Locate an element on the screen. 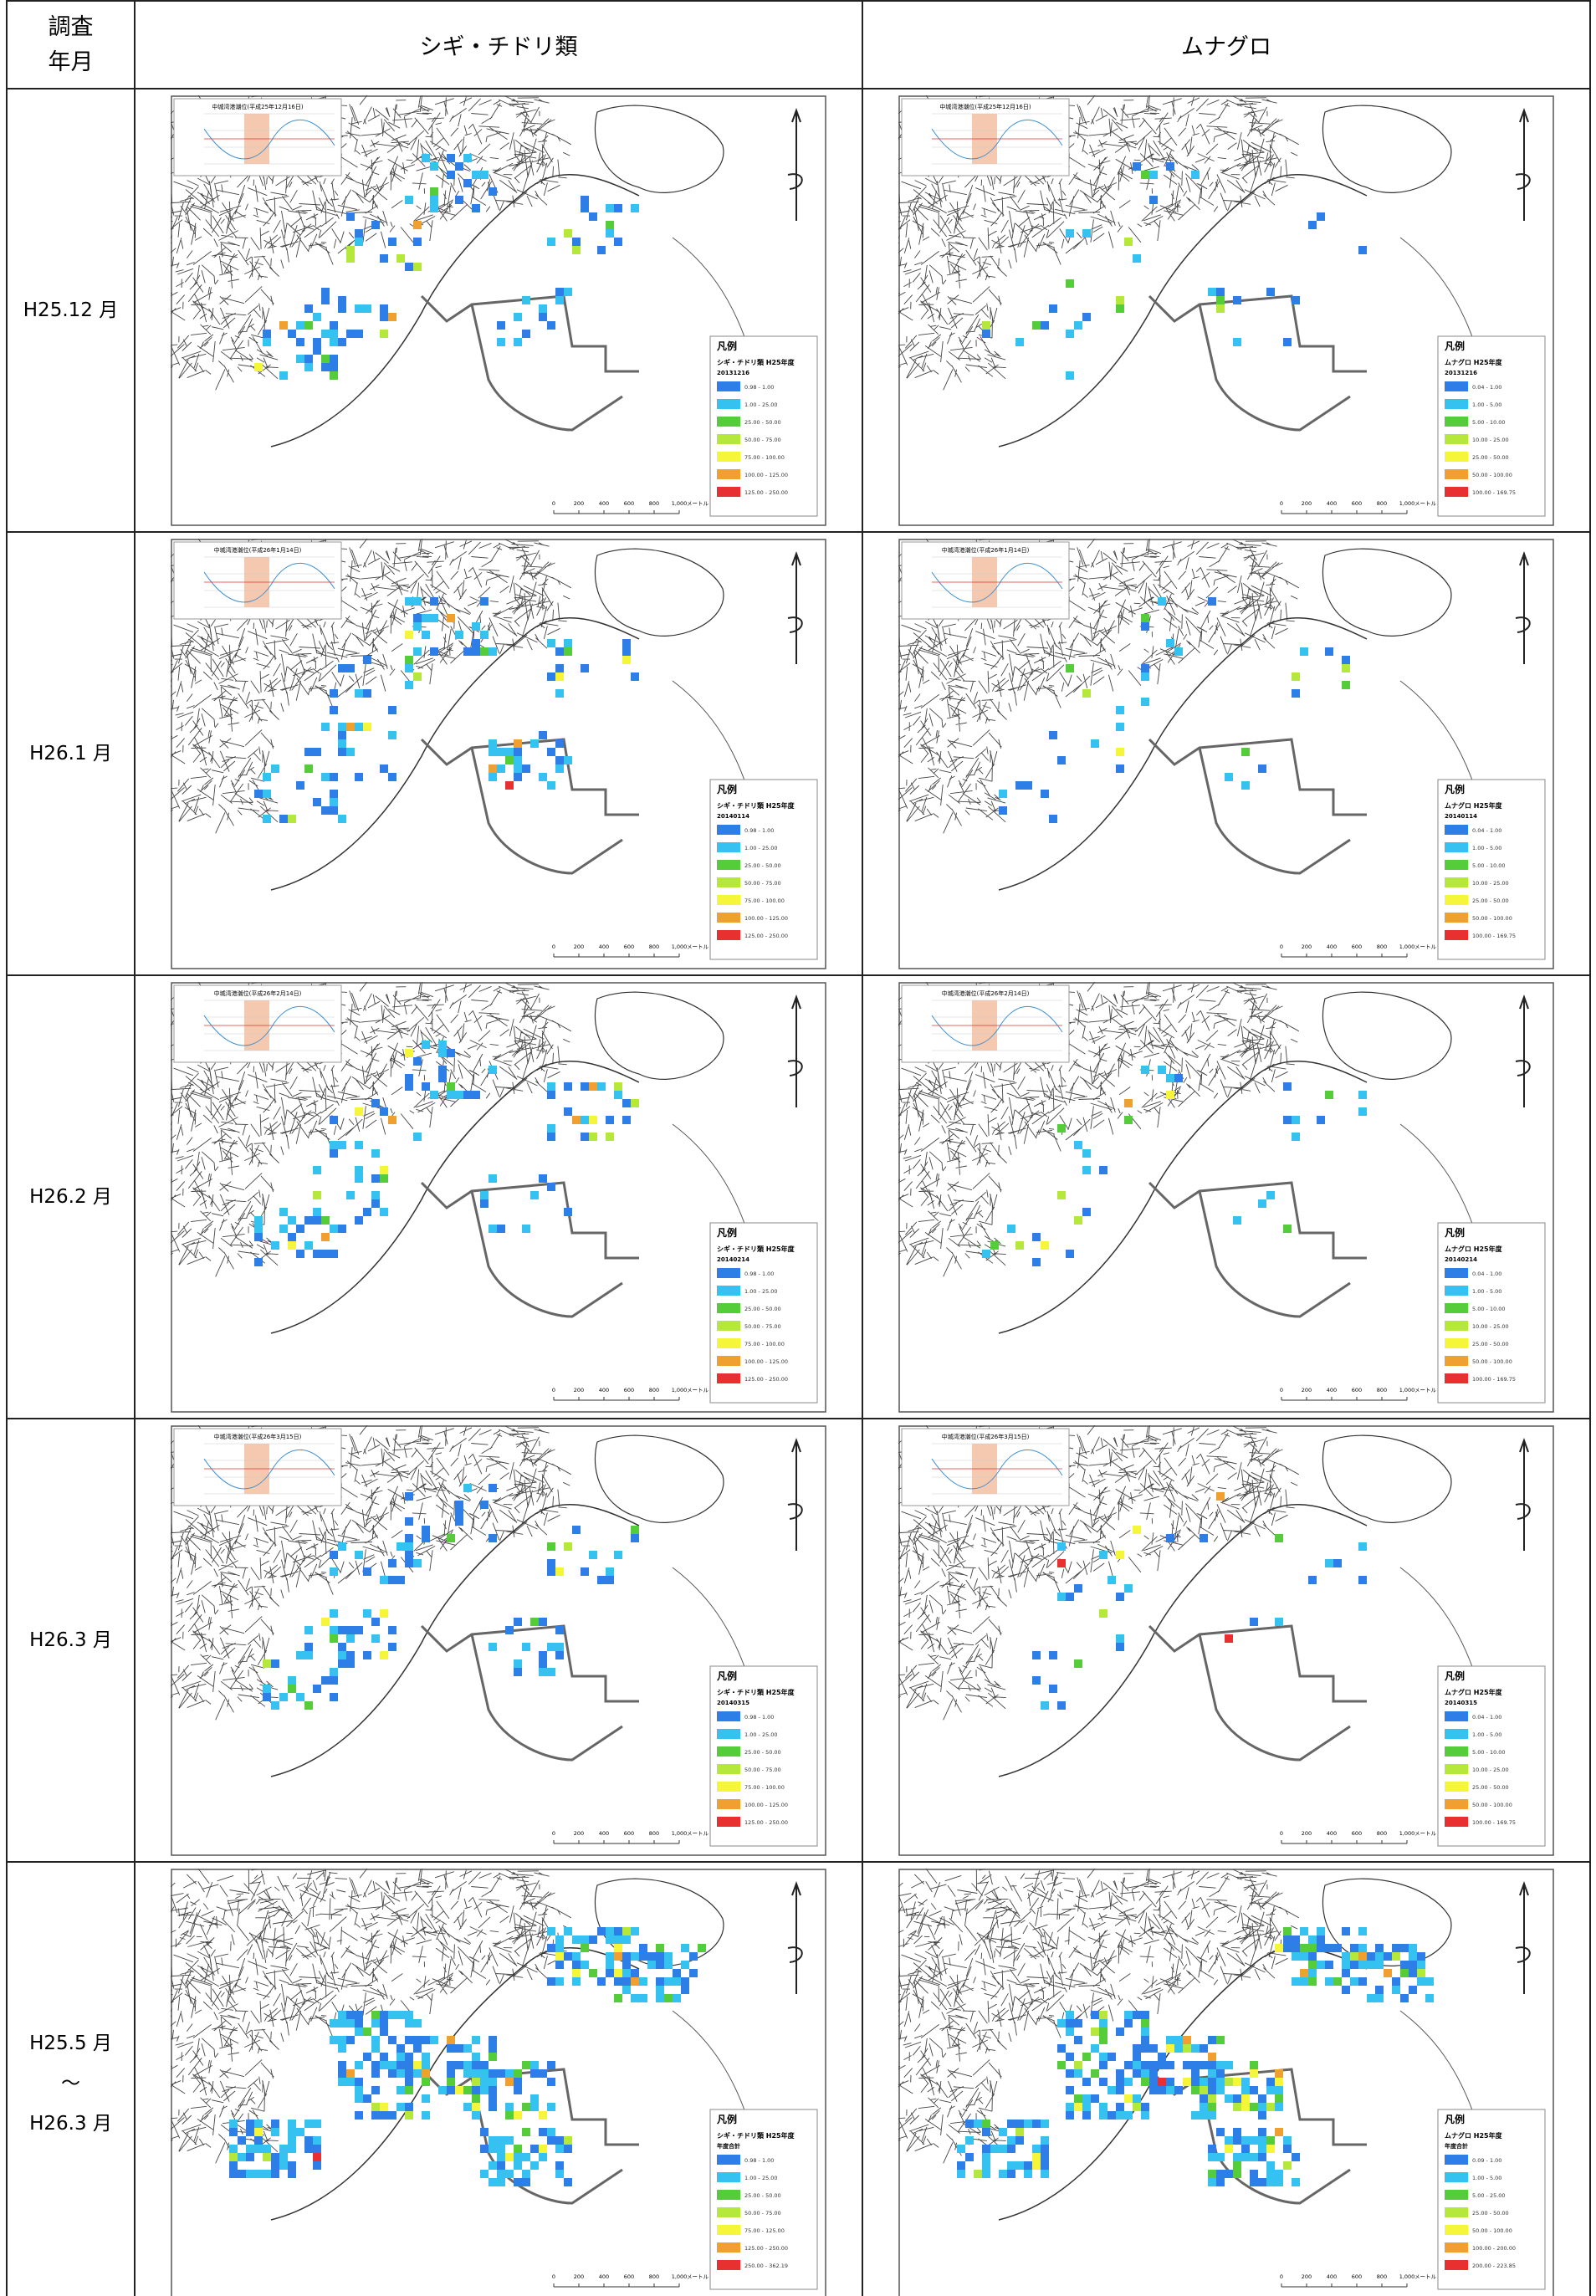 This screenshot has height=2296, width=1596. north-arrow is located at coordinates (1523, 1051).